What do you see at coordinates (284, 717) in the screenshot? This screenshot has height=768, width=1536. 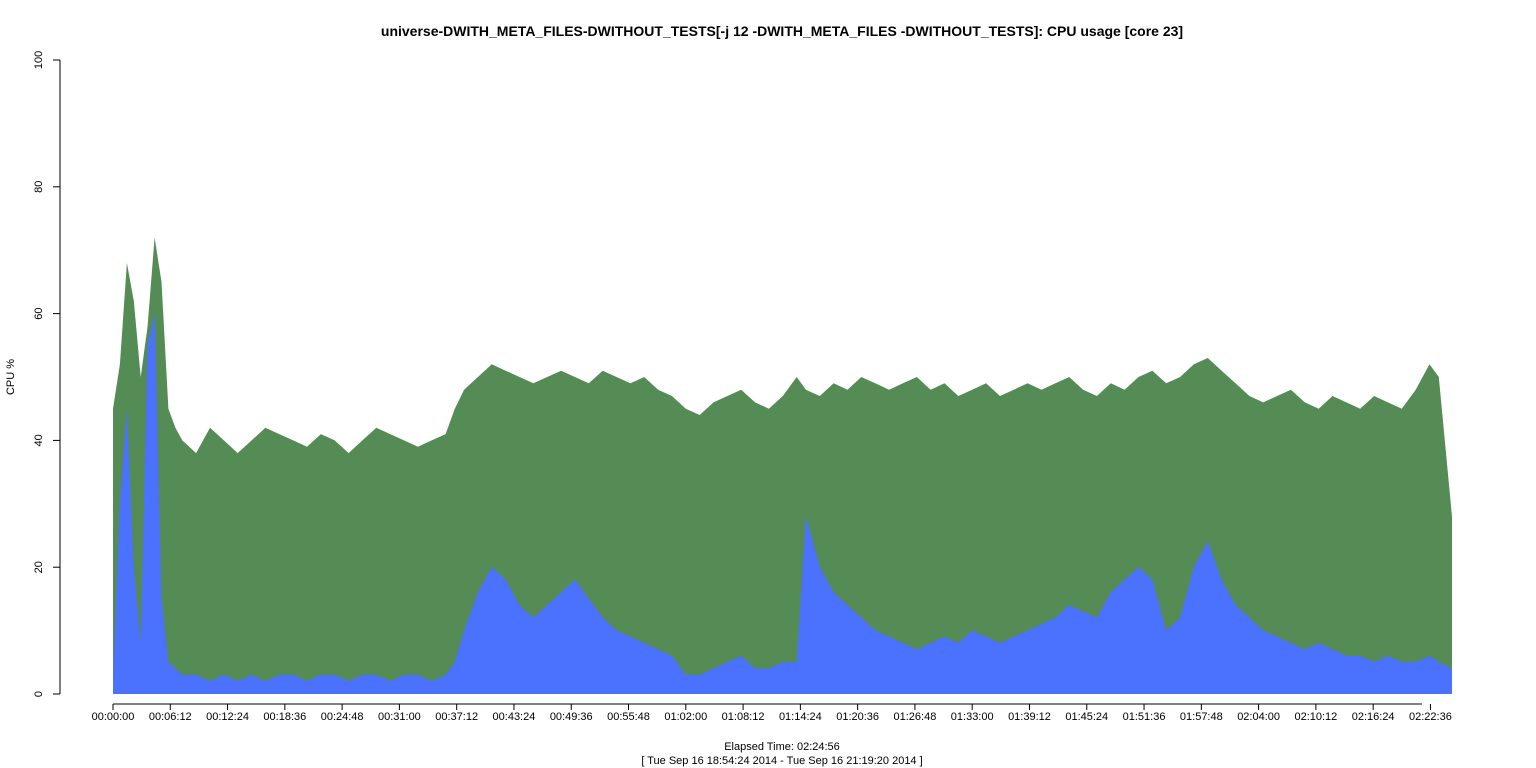 I see `x-tick-label: 00:18:36` at bounding box center [284, 717].